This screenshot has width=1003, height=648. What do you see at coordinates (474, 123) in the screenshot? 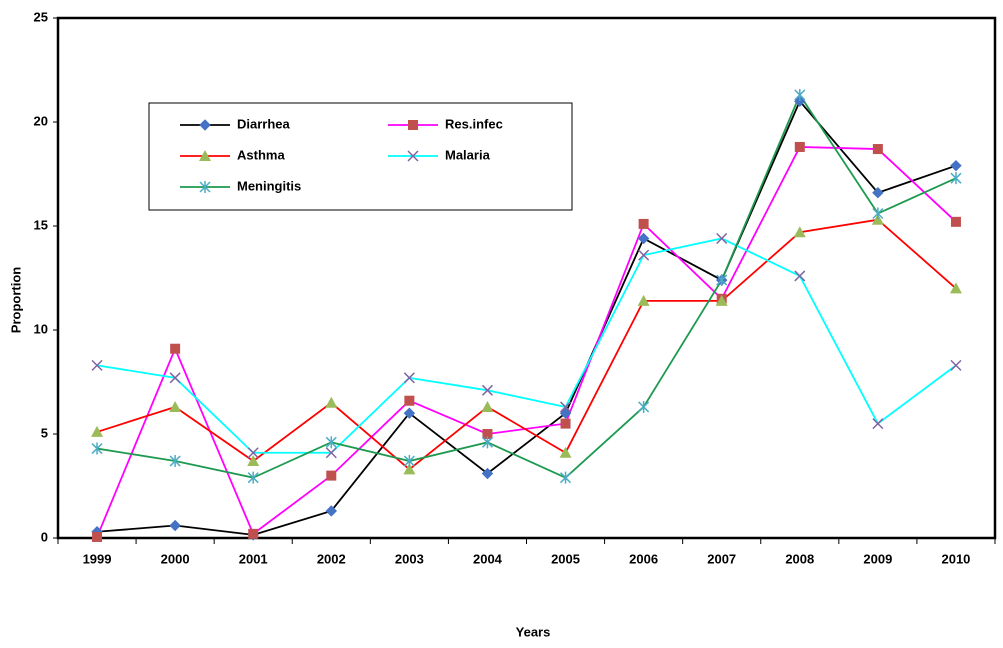
I see `legend-label: Res.infec` at bounding box center [474, 123].